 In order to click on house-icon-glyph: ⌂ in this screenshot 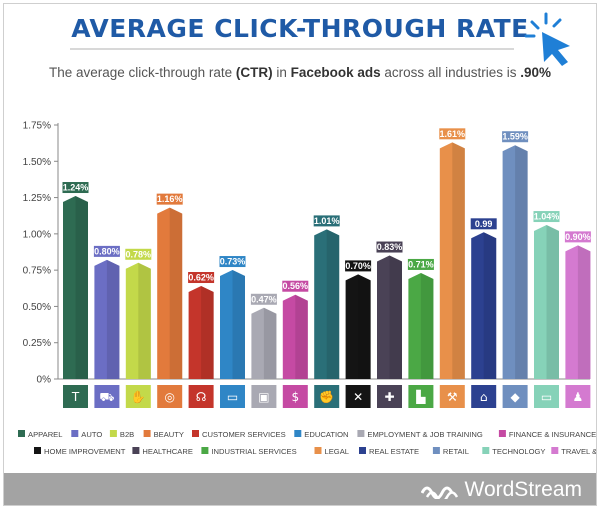, I will do `click(484, 397)`.